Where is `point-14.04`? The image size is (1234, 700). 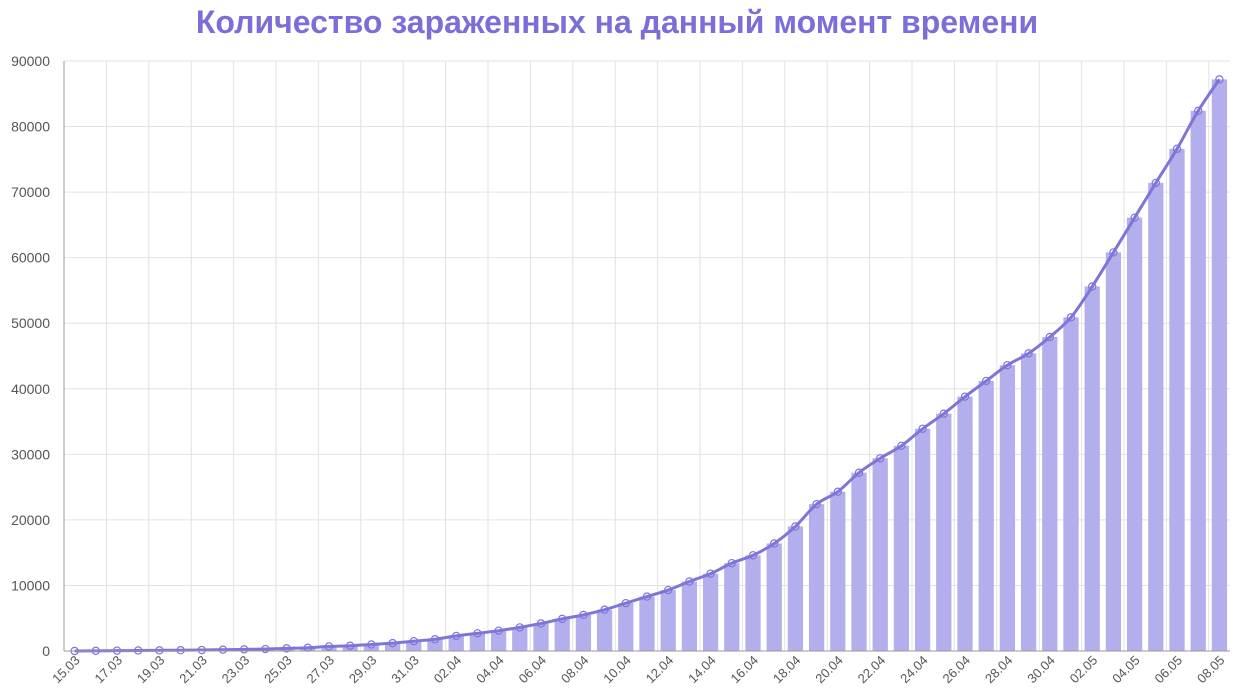 point-14.04 is located at coordinates (710, 573).